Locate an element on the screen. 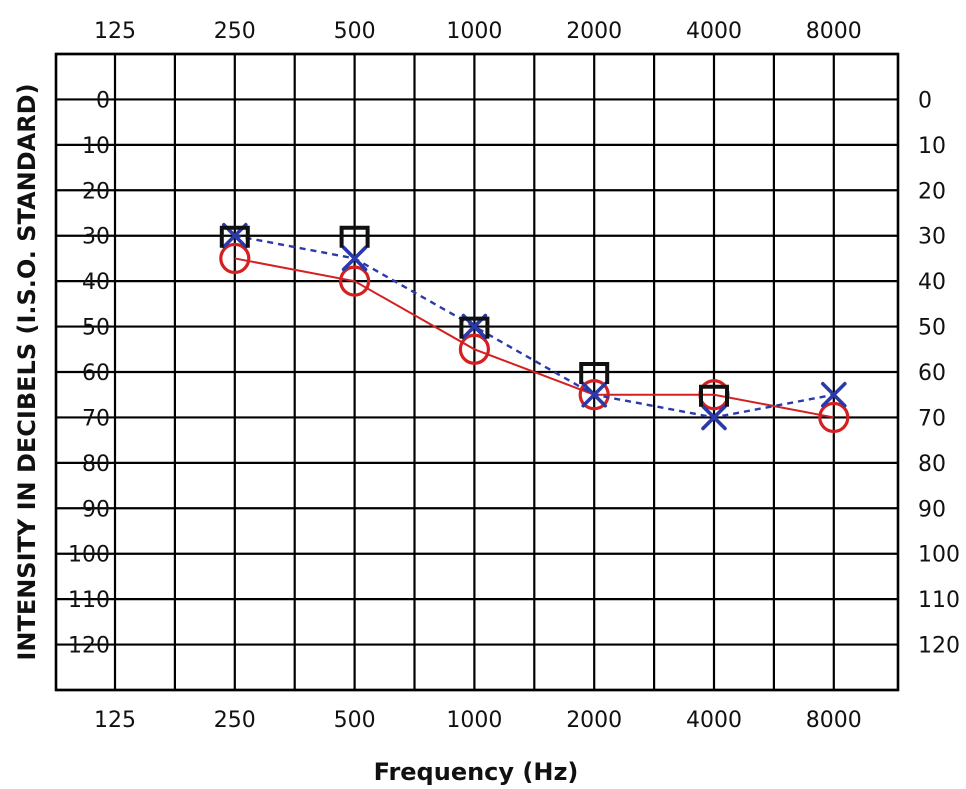 The width and height of the screenshot is (966, 789). y-tick-label-left: 0 is located at coordinates (103, 100).